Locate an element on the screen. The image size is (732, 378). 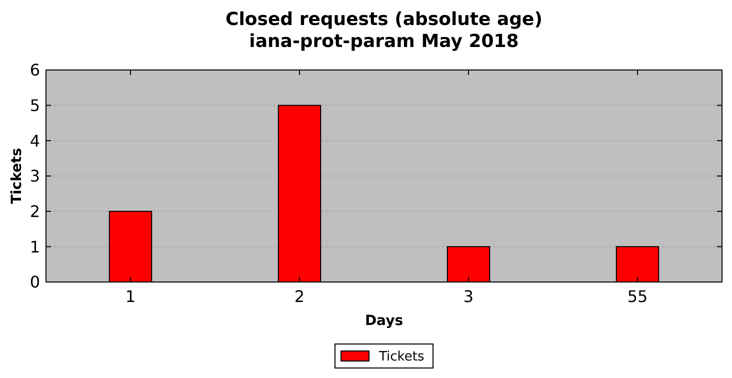
x-tick-label: 3 is located at coordinates (468, 296).